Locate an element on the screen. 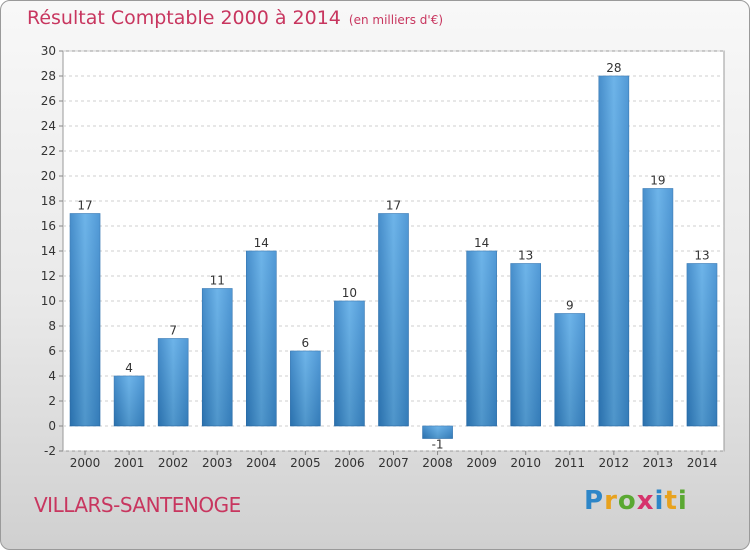 Image resolution: width=750 pixels, height=550 pixels. logo-letter: t is located at coordinates (671, 501).